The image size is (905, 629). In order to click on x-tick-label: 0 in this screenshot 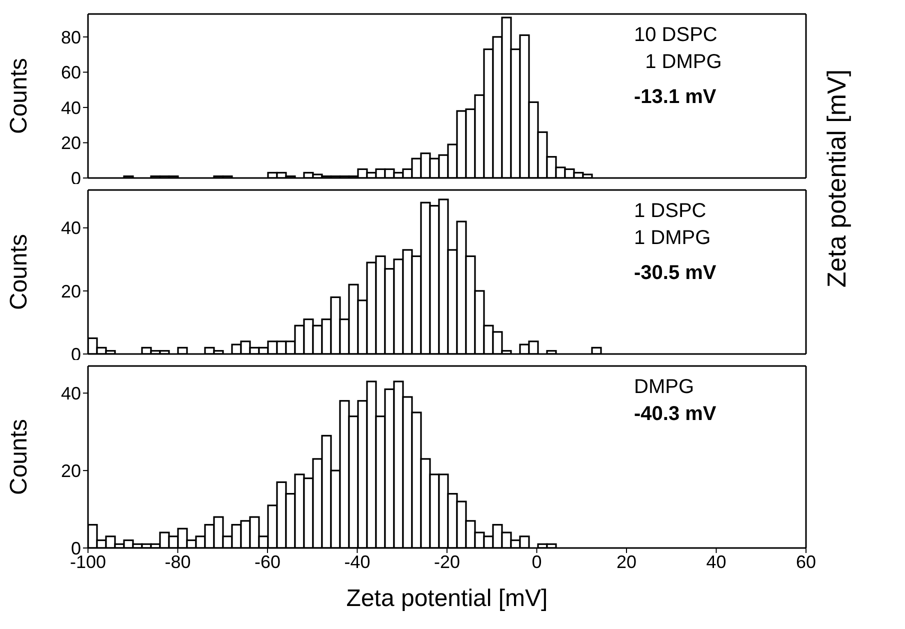, I will do `click(537, 562)`.